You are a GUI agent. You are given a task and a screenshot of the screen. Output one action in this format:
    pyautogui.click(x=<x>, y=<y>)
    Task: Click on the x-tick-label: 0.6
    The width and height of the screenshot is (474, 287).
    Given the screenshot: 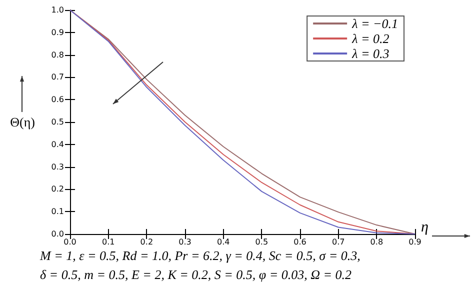 What is the action you would take?
    pyautogui.click(x=300, y=242)
    